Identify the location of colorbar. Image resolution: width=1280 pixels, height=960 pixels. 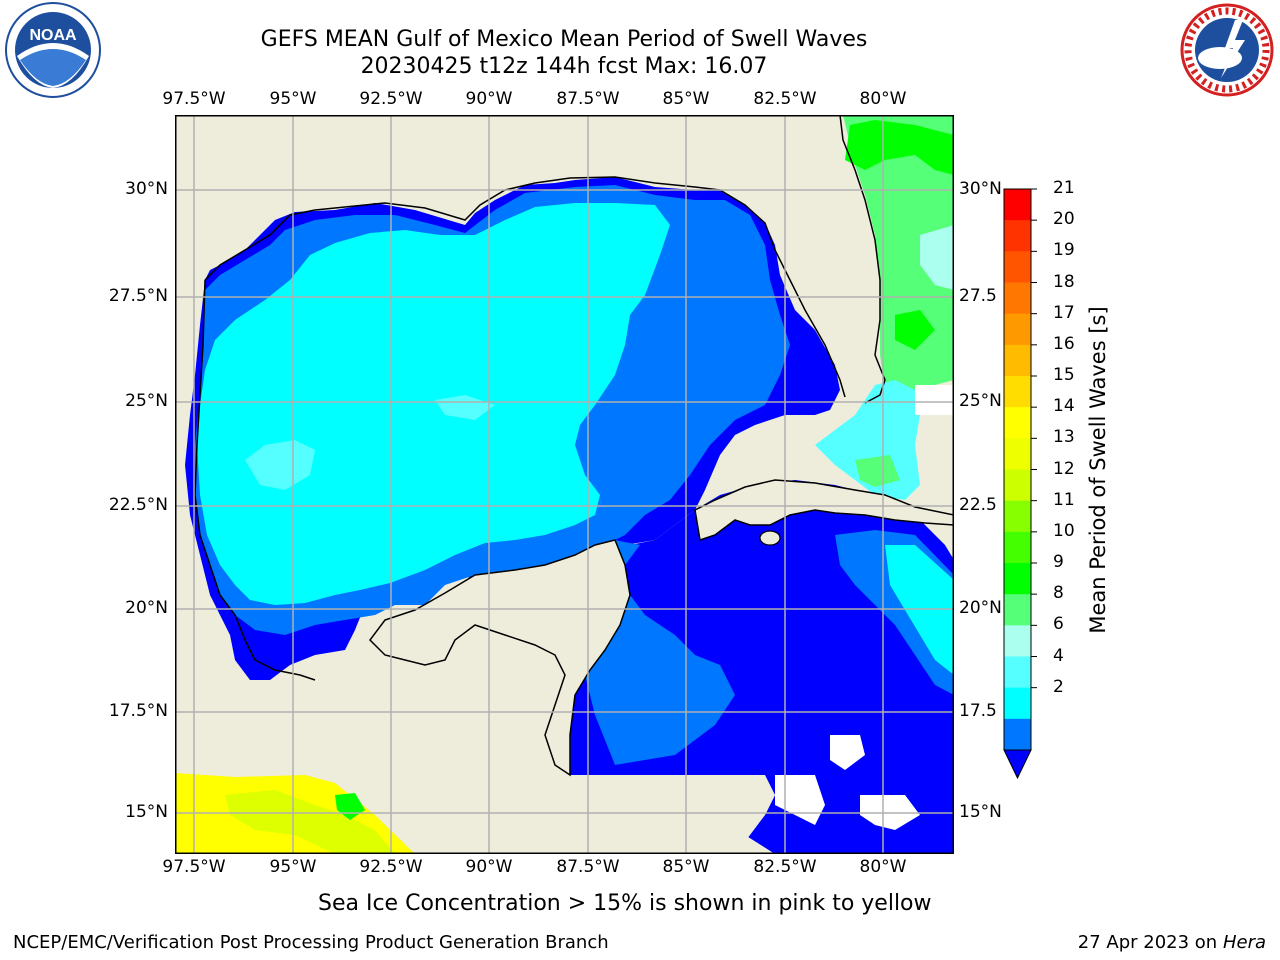
(1020, 484).